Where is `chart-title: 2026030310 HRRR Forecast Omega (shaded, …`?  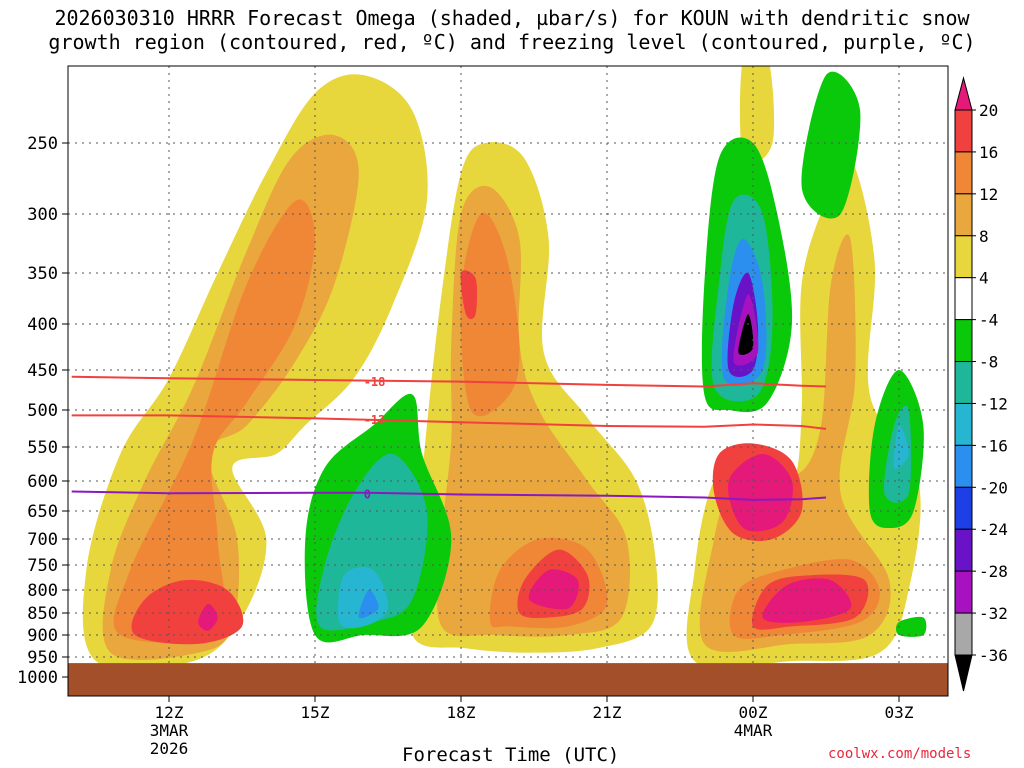 chart-title: 2026030310 HRRR Forecast Omega (shaded, … is located at coordinates (512, 30).